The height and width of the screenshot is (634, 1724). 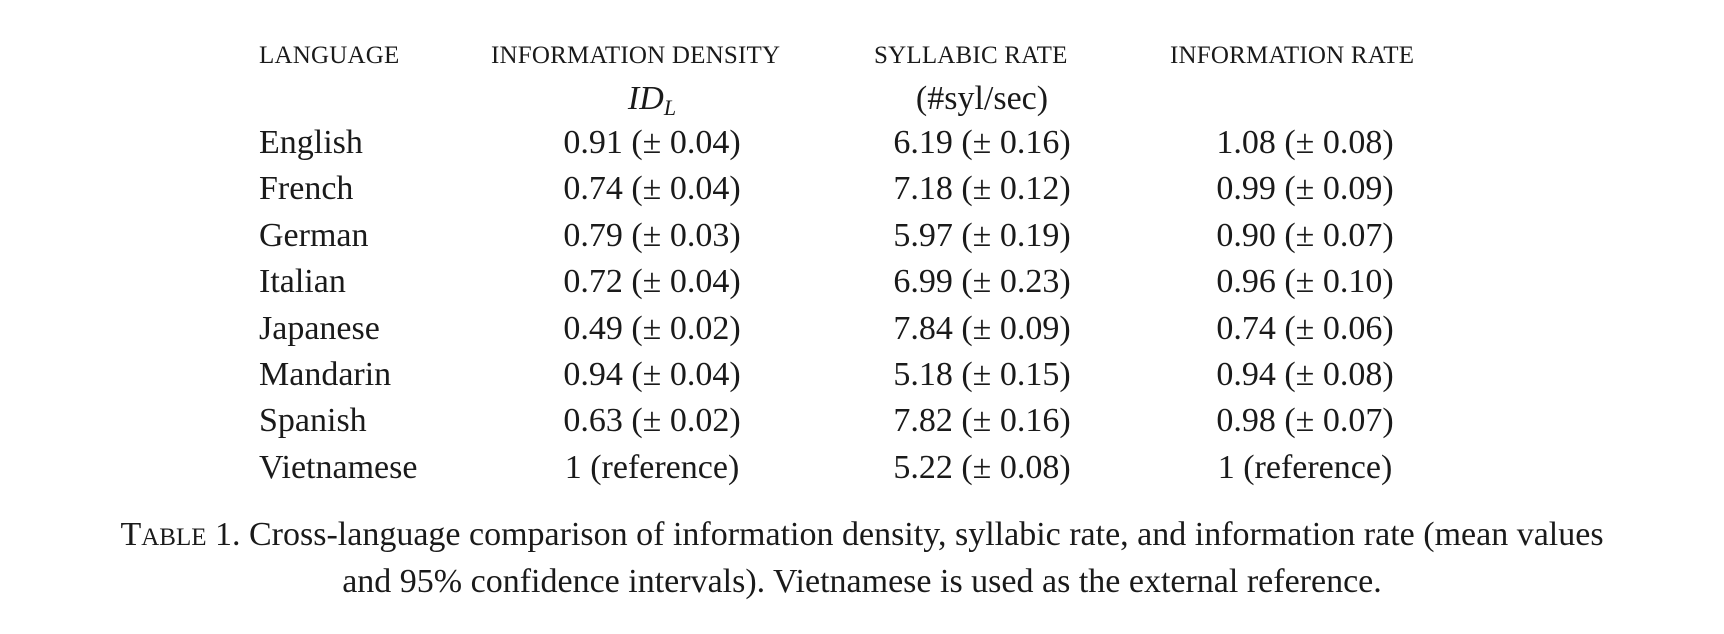 I want to click on caption-label-smallcaps: ABLE, so click(x=174, y=537).